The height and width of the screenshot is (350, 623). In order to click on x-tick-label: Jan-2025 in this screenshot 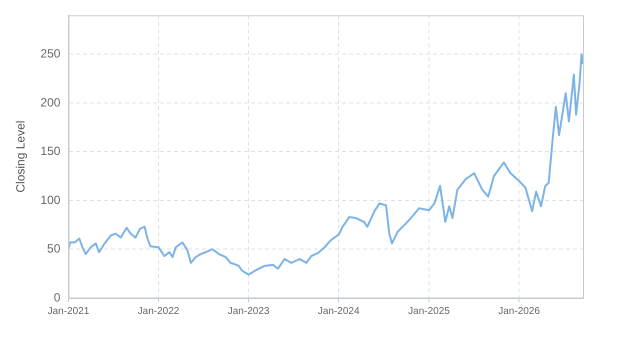, I will do `click(429, 311)`.